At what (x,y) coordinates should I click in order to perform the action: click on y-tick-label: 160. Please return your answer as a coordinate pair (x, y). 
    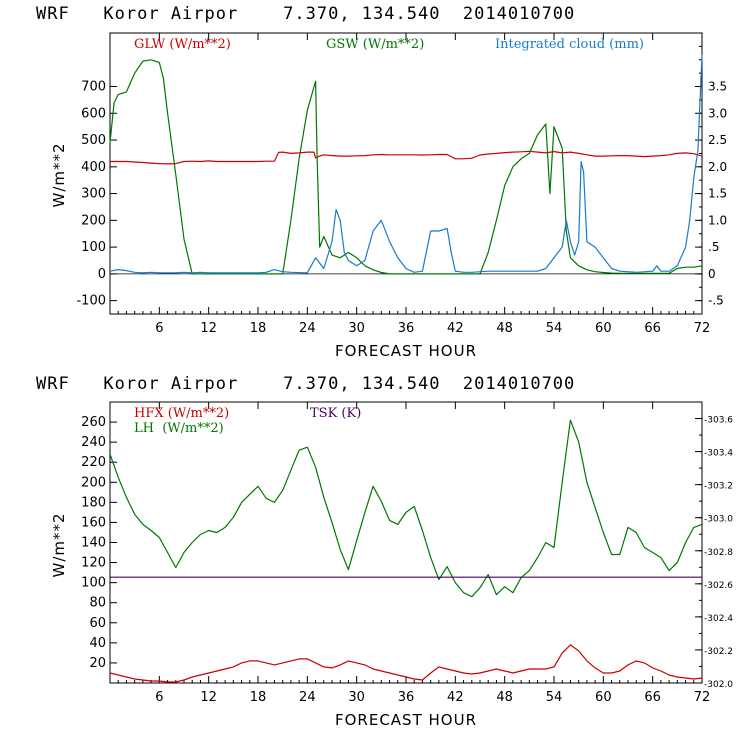
    Looking at the image, I should click on (93, 522).